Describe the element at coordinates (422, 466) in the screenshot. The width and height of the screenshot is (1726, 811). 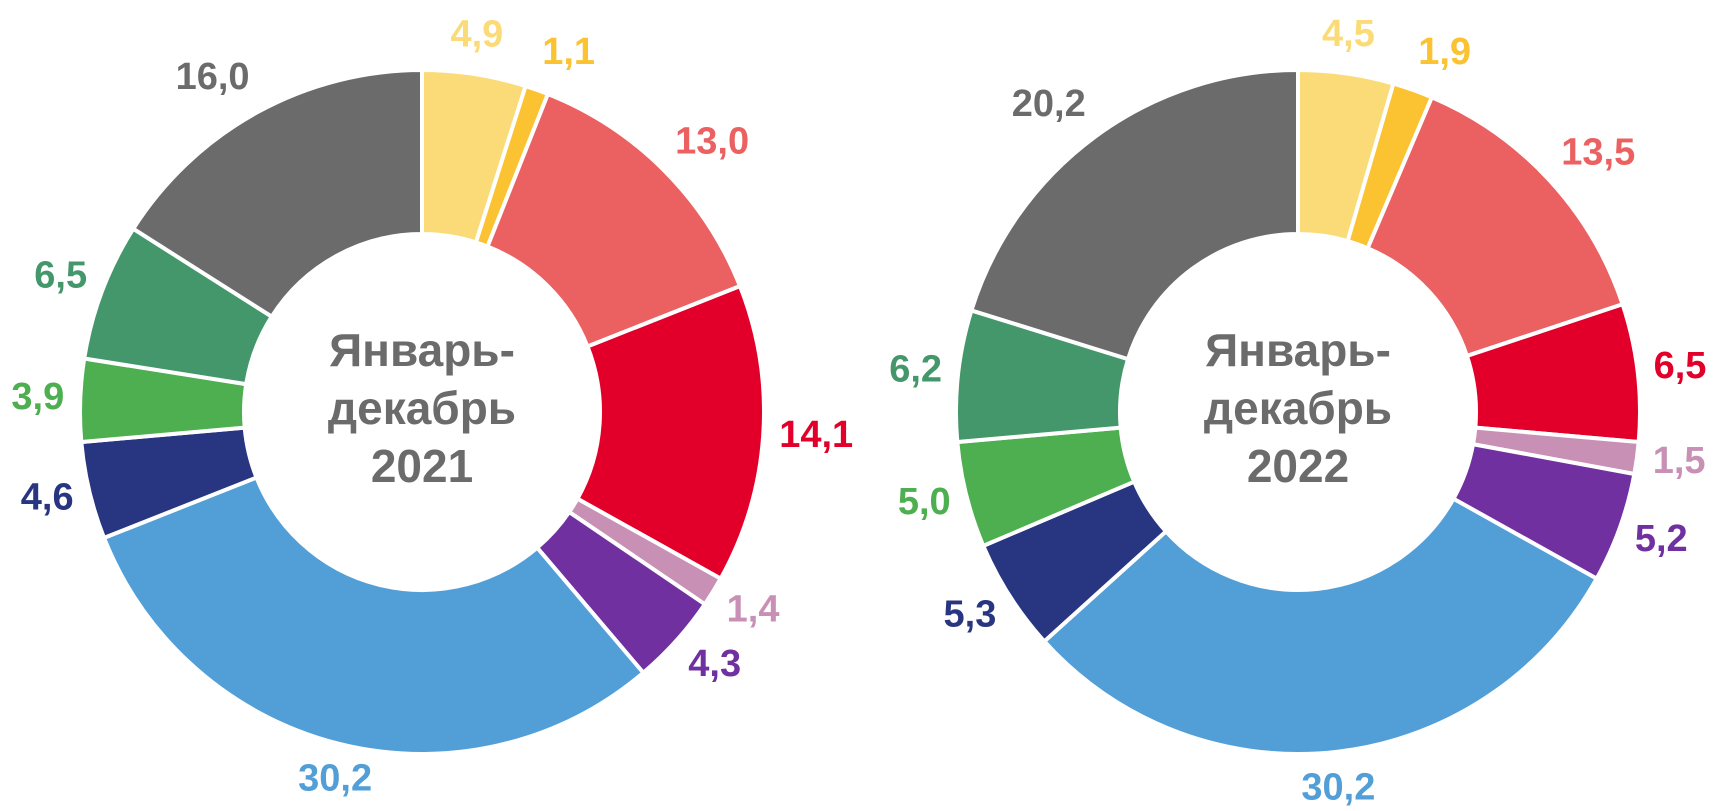
I see `center-title: 2021` at that location.